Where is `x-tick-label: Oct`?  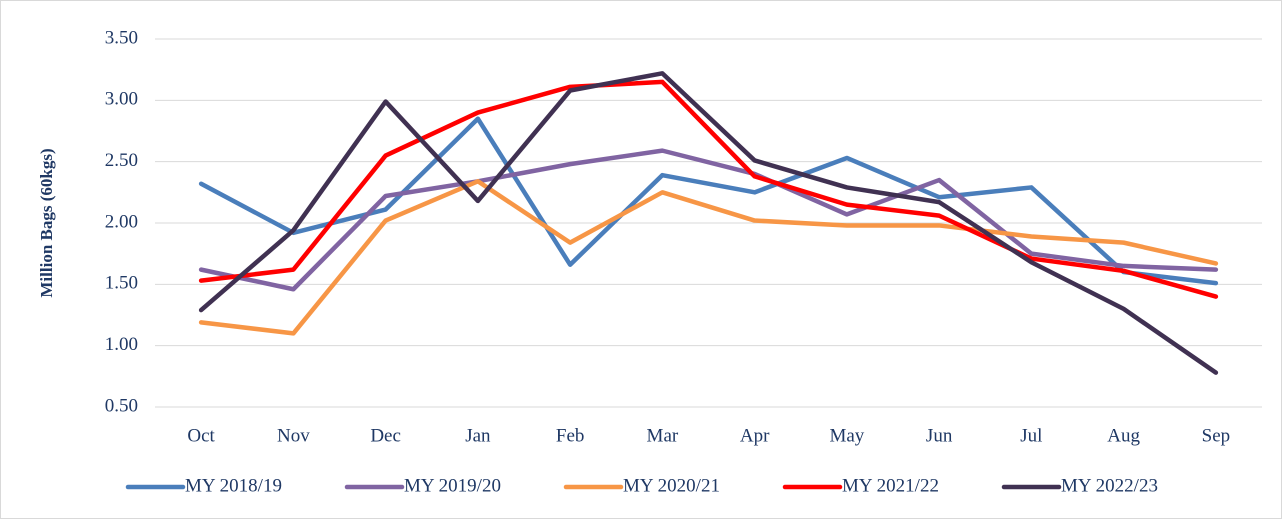
x-tick-label: Oct is located at coordinates (201, 435).